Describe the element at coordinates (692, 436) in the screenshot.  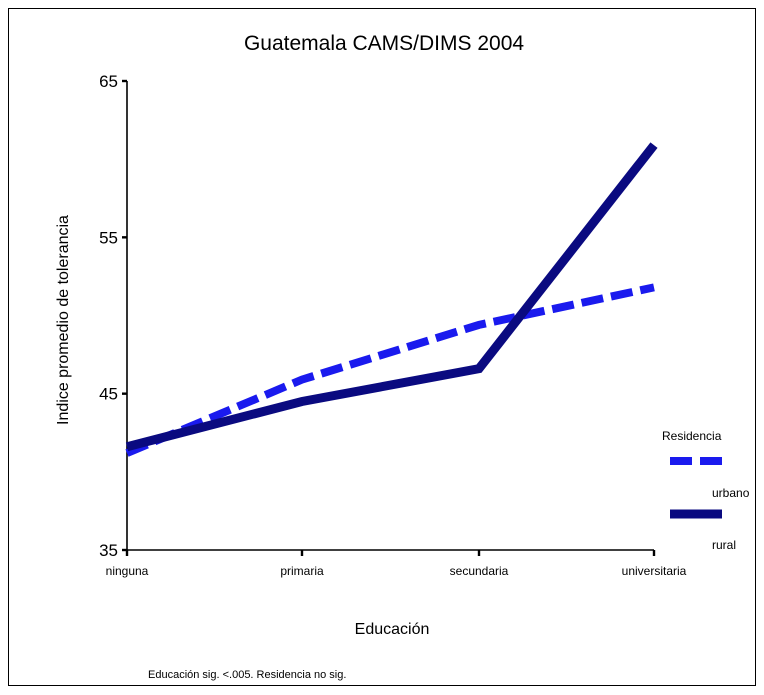
I see `legend-title: Residencia` at that location.